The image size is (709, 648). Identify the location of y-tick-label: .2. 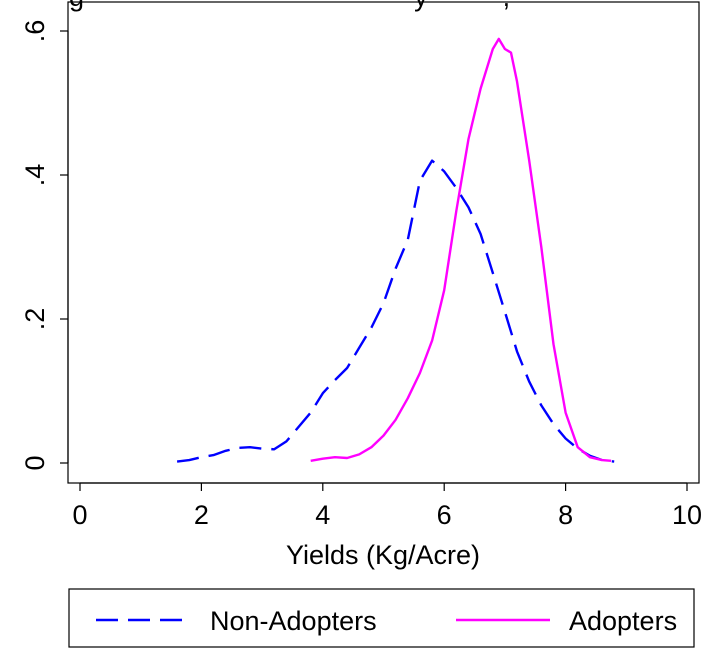
(35, 319).